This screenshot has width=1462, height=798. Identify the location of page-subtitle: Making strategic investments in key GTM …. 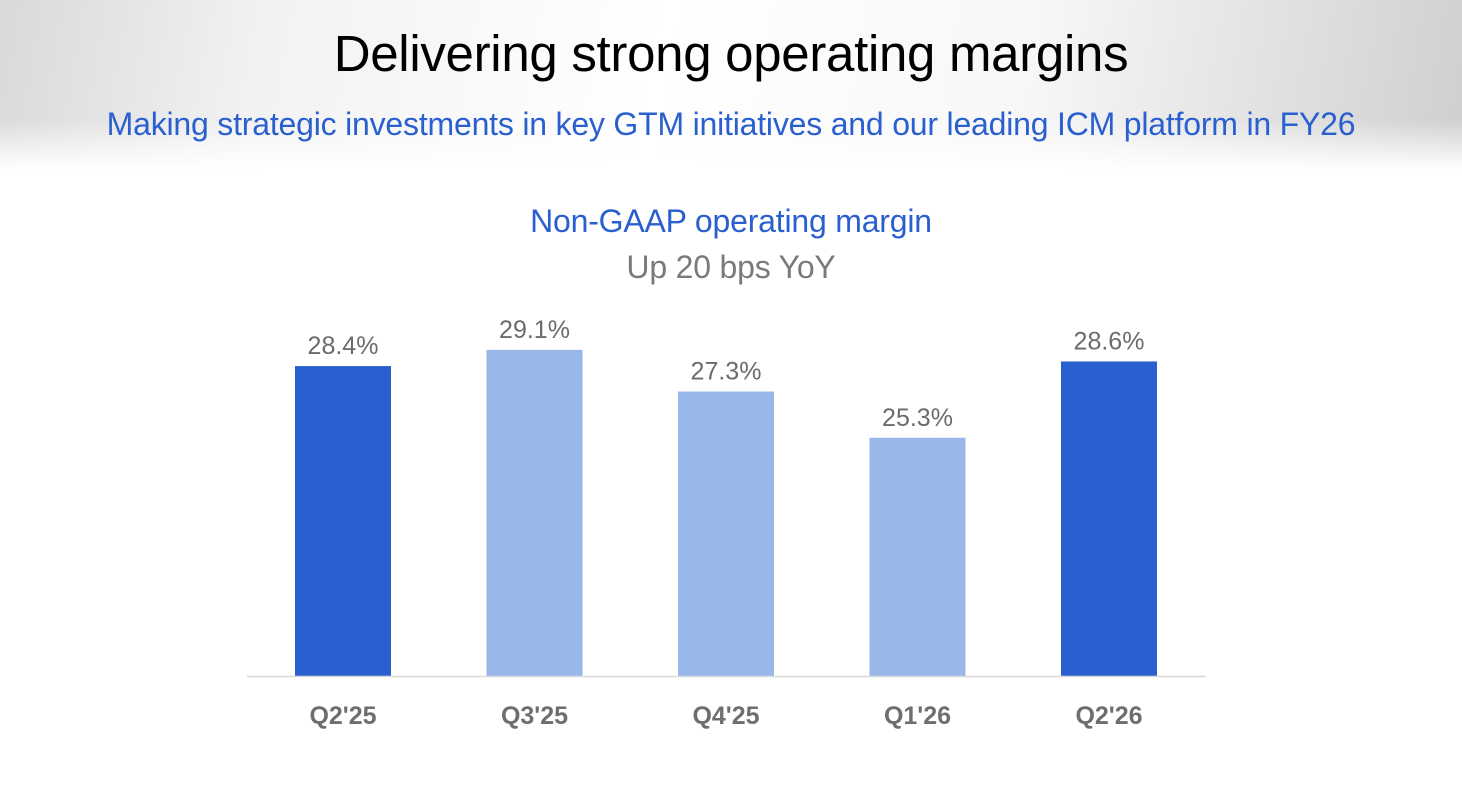
(731, 124).